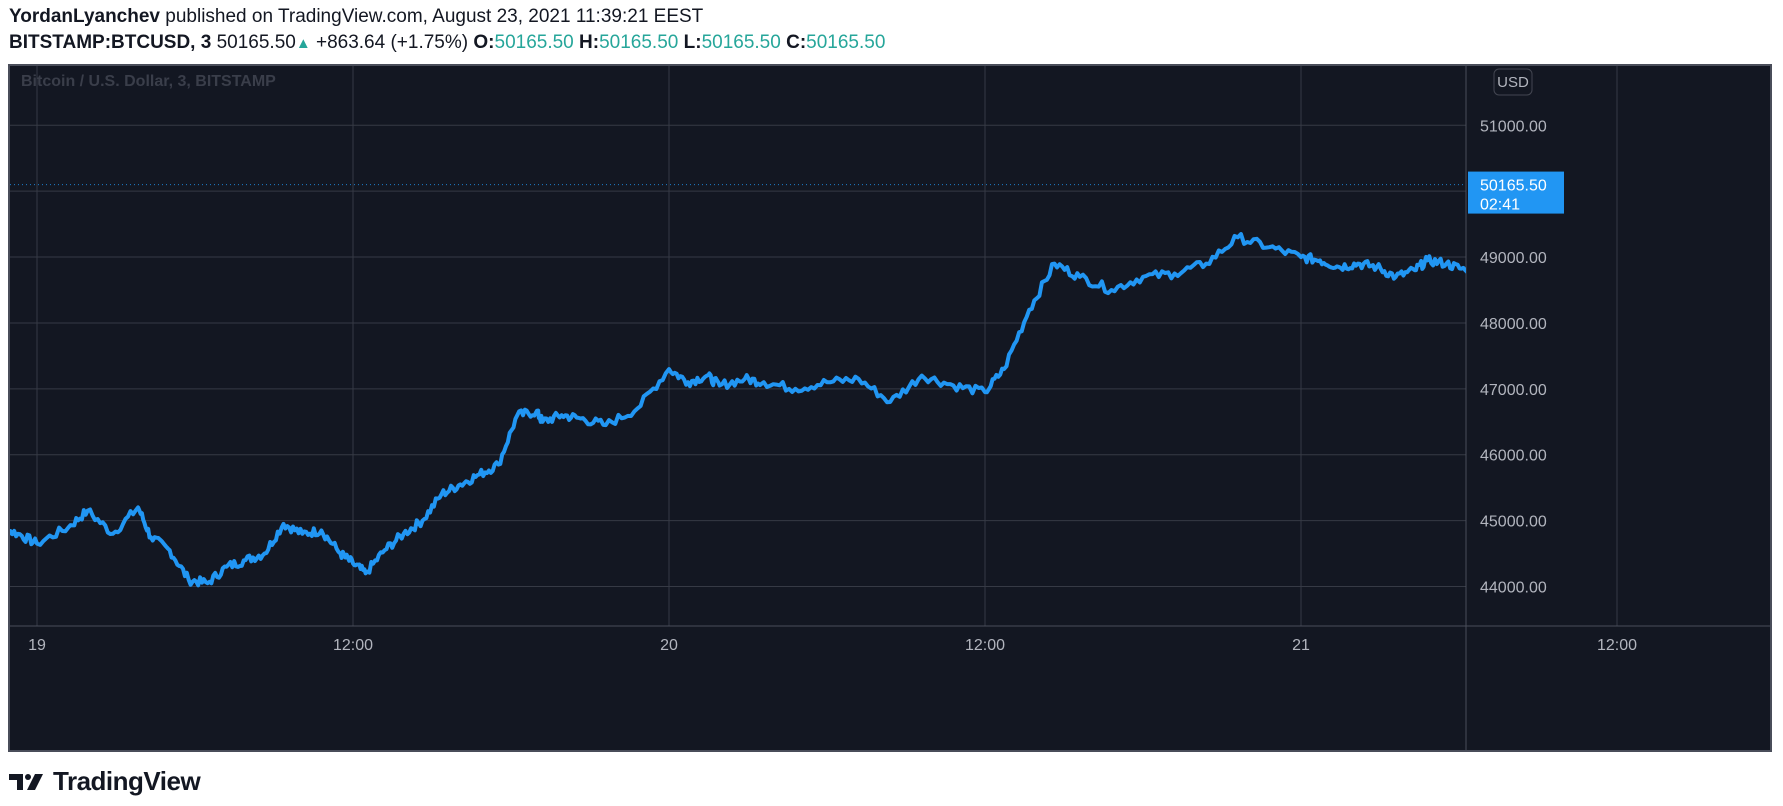 This screenshot has width=1783, height=806. I want to click on tradingview-logo-icon, so click(26, 781).